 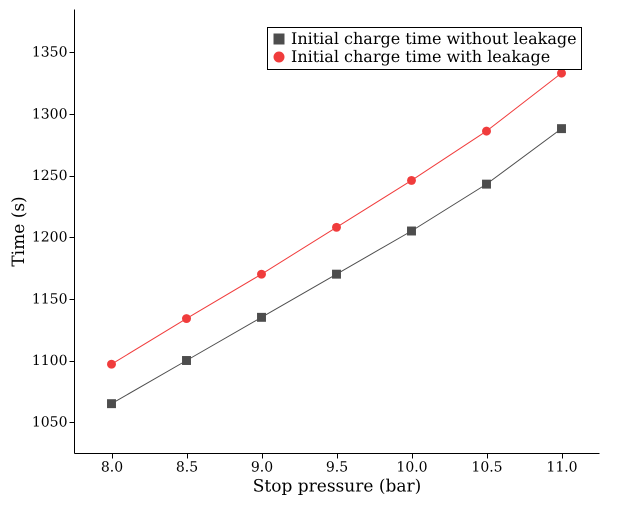 I want to click on legend-label: Initial charge time with leakage, so click(x=420, y=56).